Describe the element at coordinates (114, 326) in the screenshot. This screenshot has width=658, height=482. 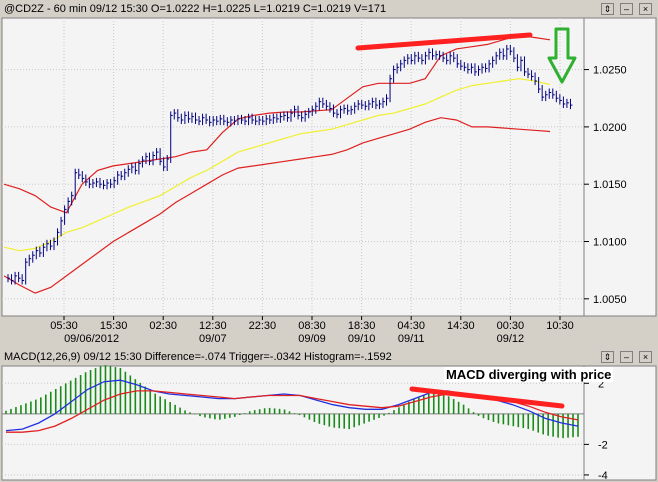
I see `price-x-tick-label: 15:30` at that location.